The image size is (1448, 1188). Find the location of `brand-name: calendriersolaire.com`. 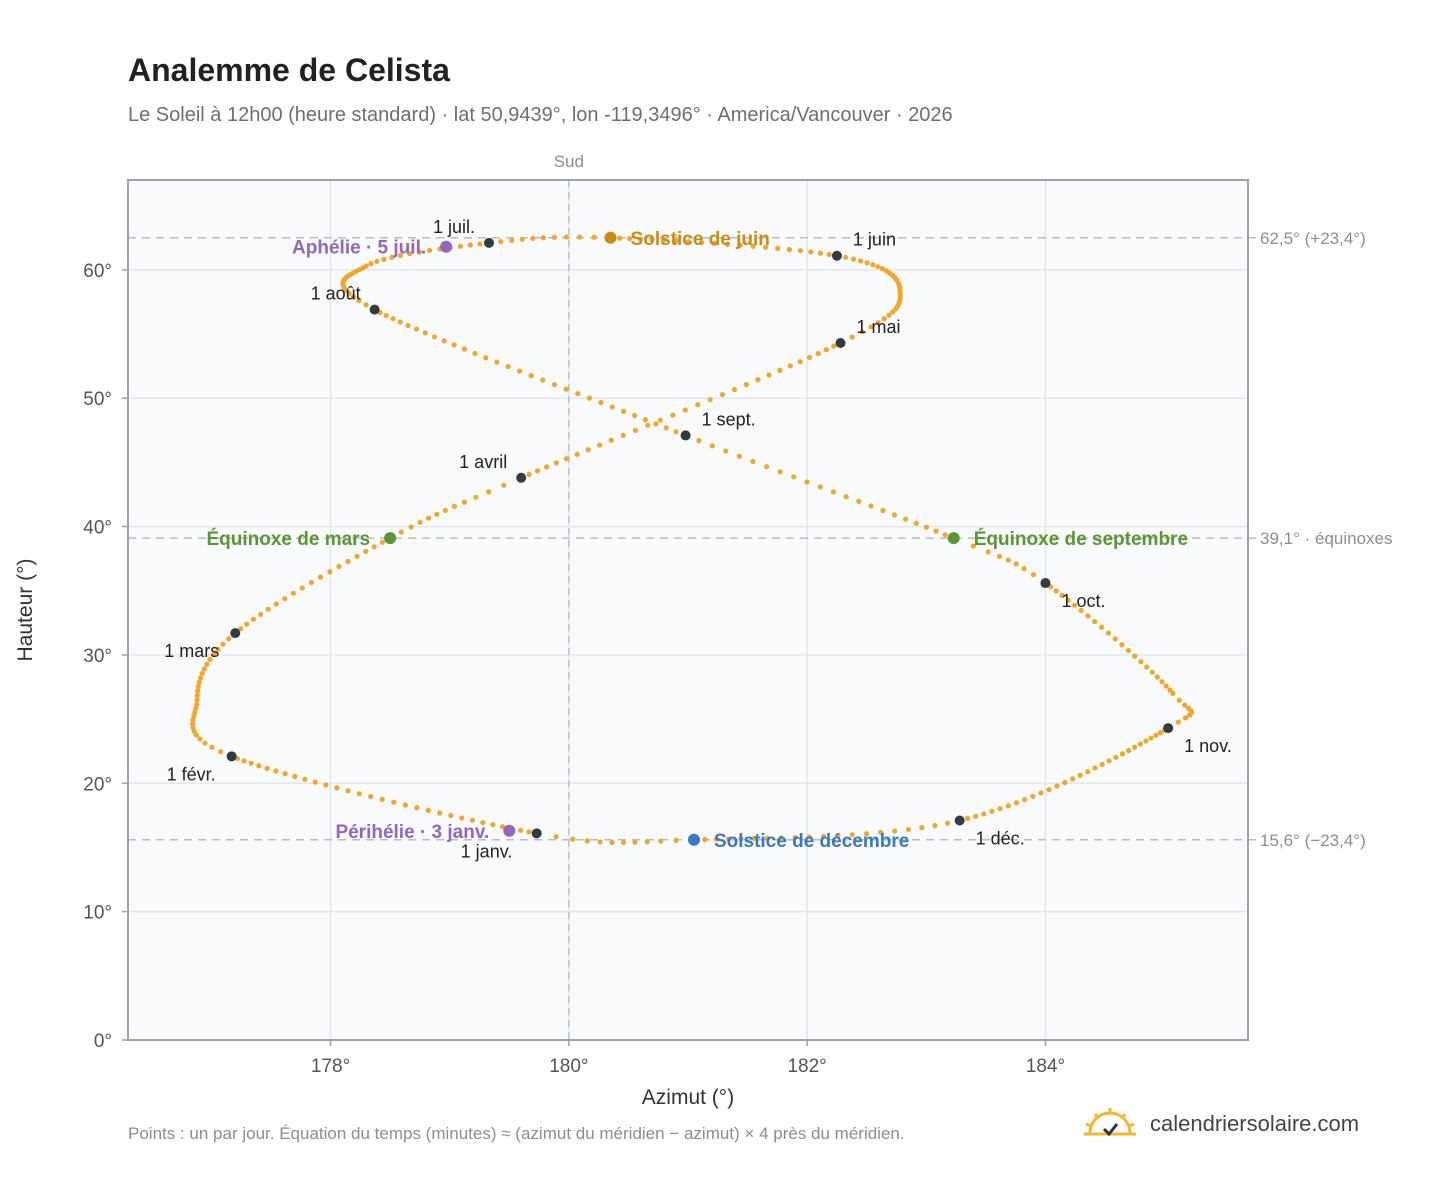

brand-name: calendriersolaire.com is located at coordinates (1255, 1123).